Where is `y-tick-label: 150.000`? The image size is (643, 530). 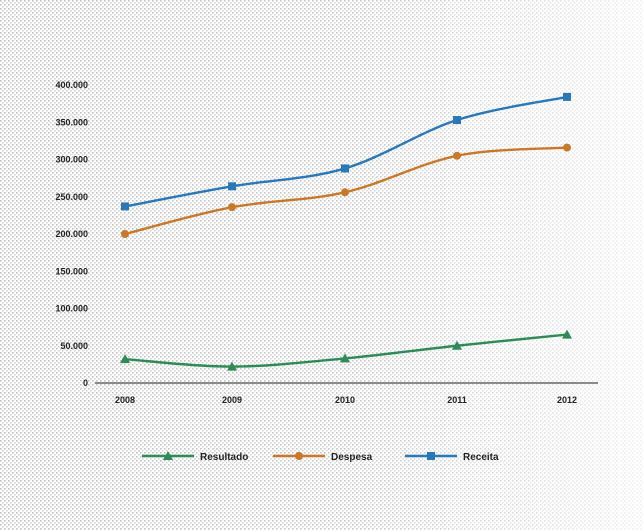 y-tick-label: 150.000 is located at coordinates (71, 271).